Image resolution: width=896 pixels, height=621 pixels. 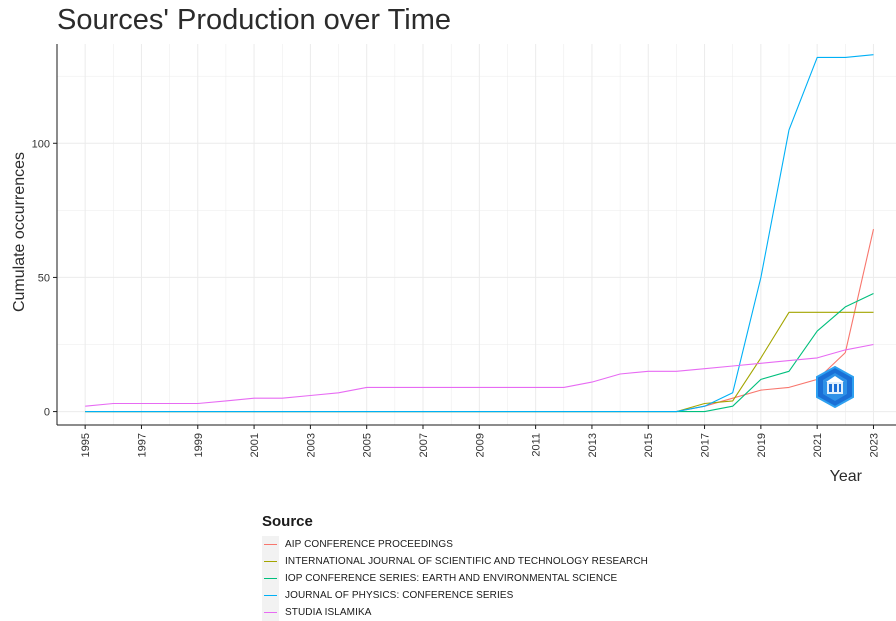 I want to click on x-tick-label: 2015, so click(x=649, y=445).